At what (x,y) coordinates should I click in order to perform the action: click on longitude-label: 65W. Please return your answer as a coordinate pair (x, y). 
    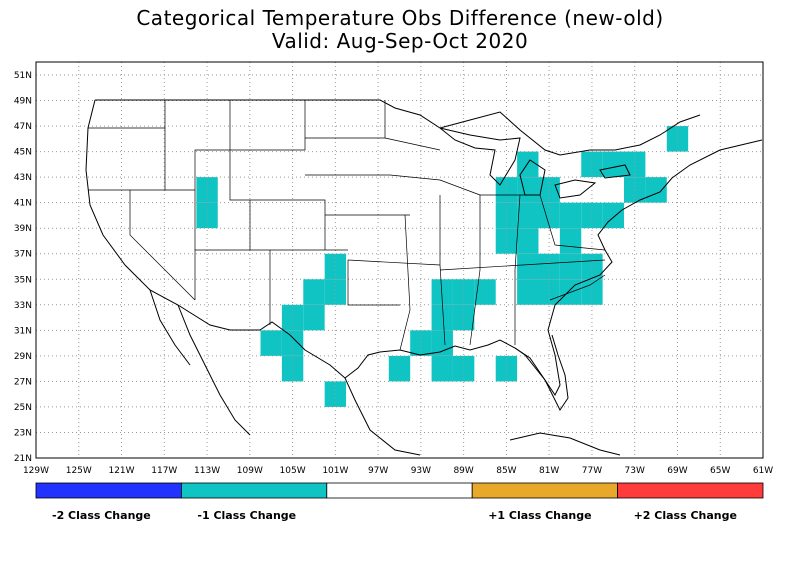
    Looking at the image, I should click on (720, 471).